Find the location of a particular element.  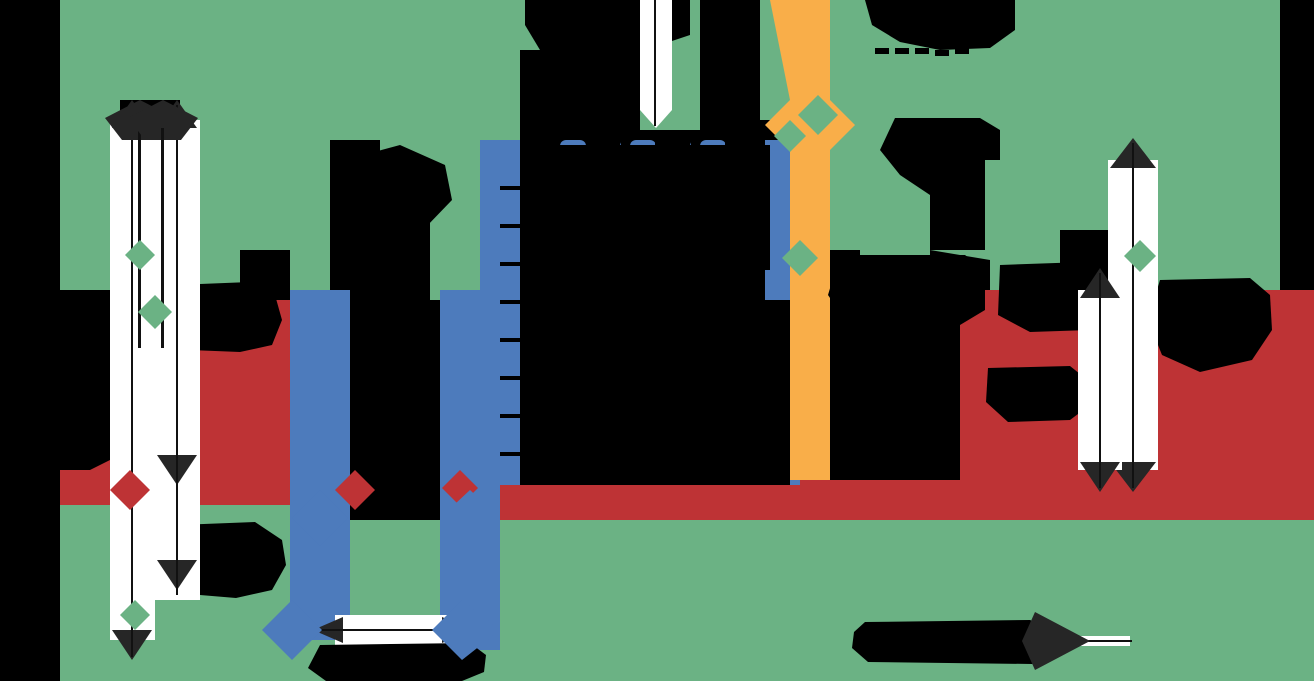

black-blob-top-right is located at coordinates (940, 25).